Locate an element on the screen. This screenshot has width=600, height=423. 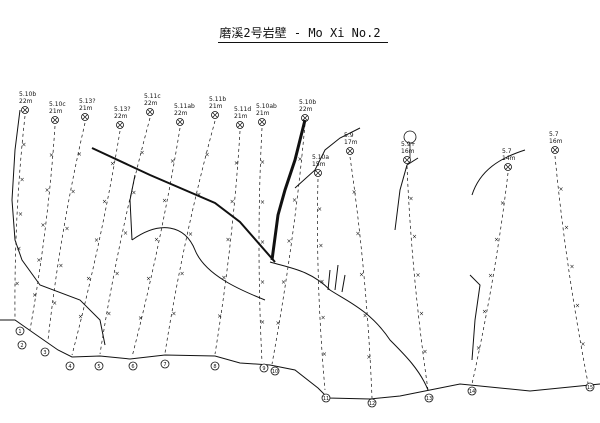
route-grade: 5.10b is located at coordinates (27, 94).